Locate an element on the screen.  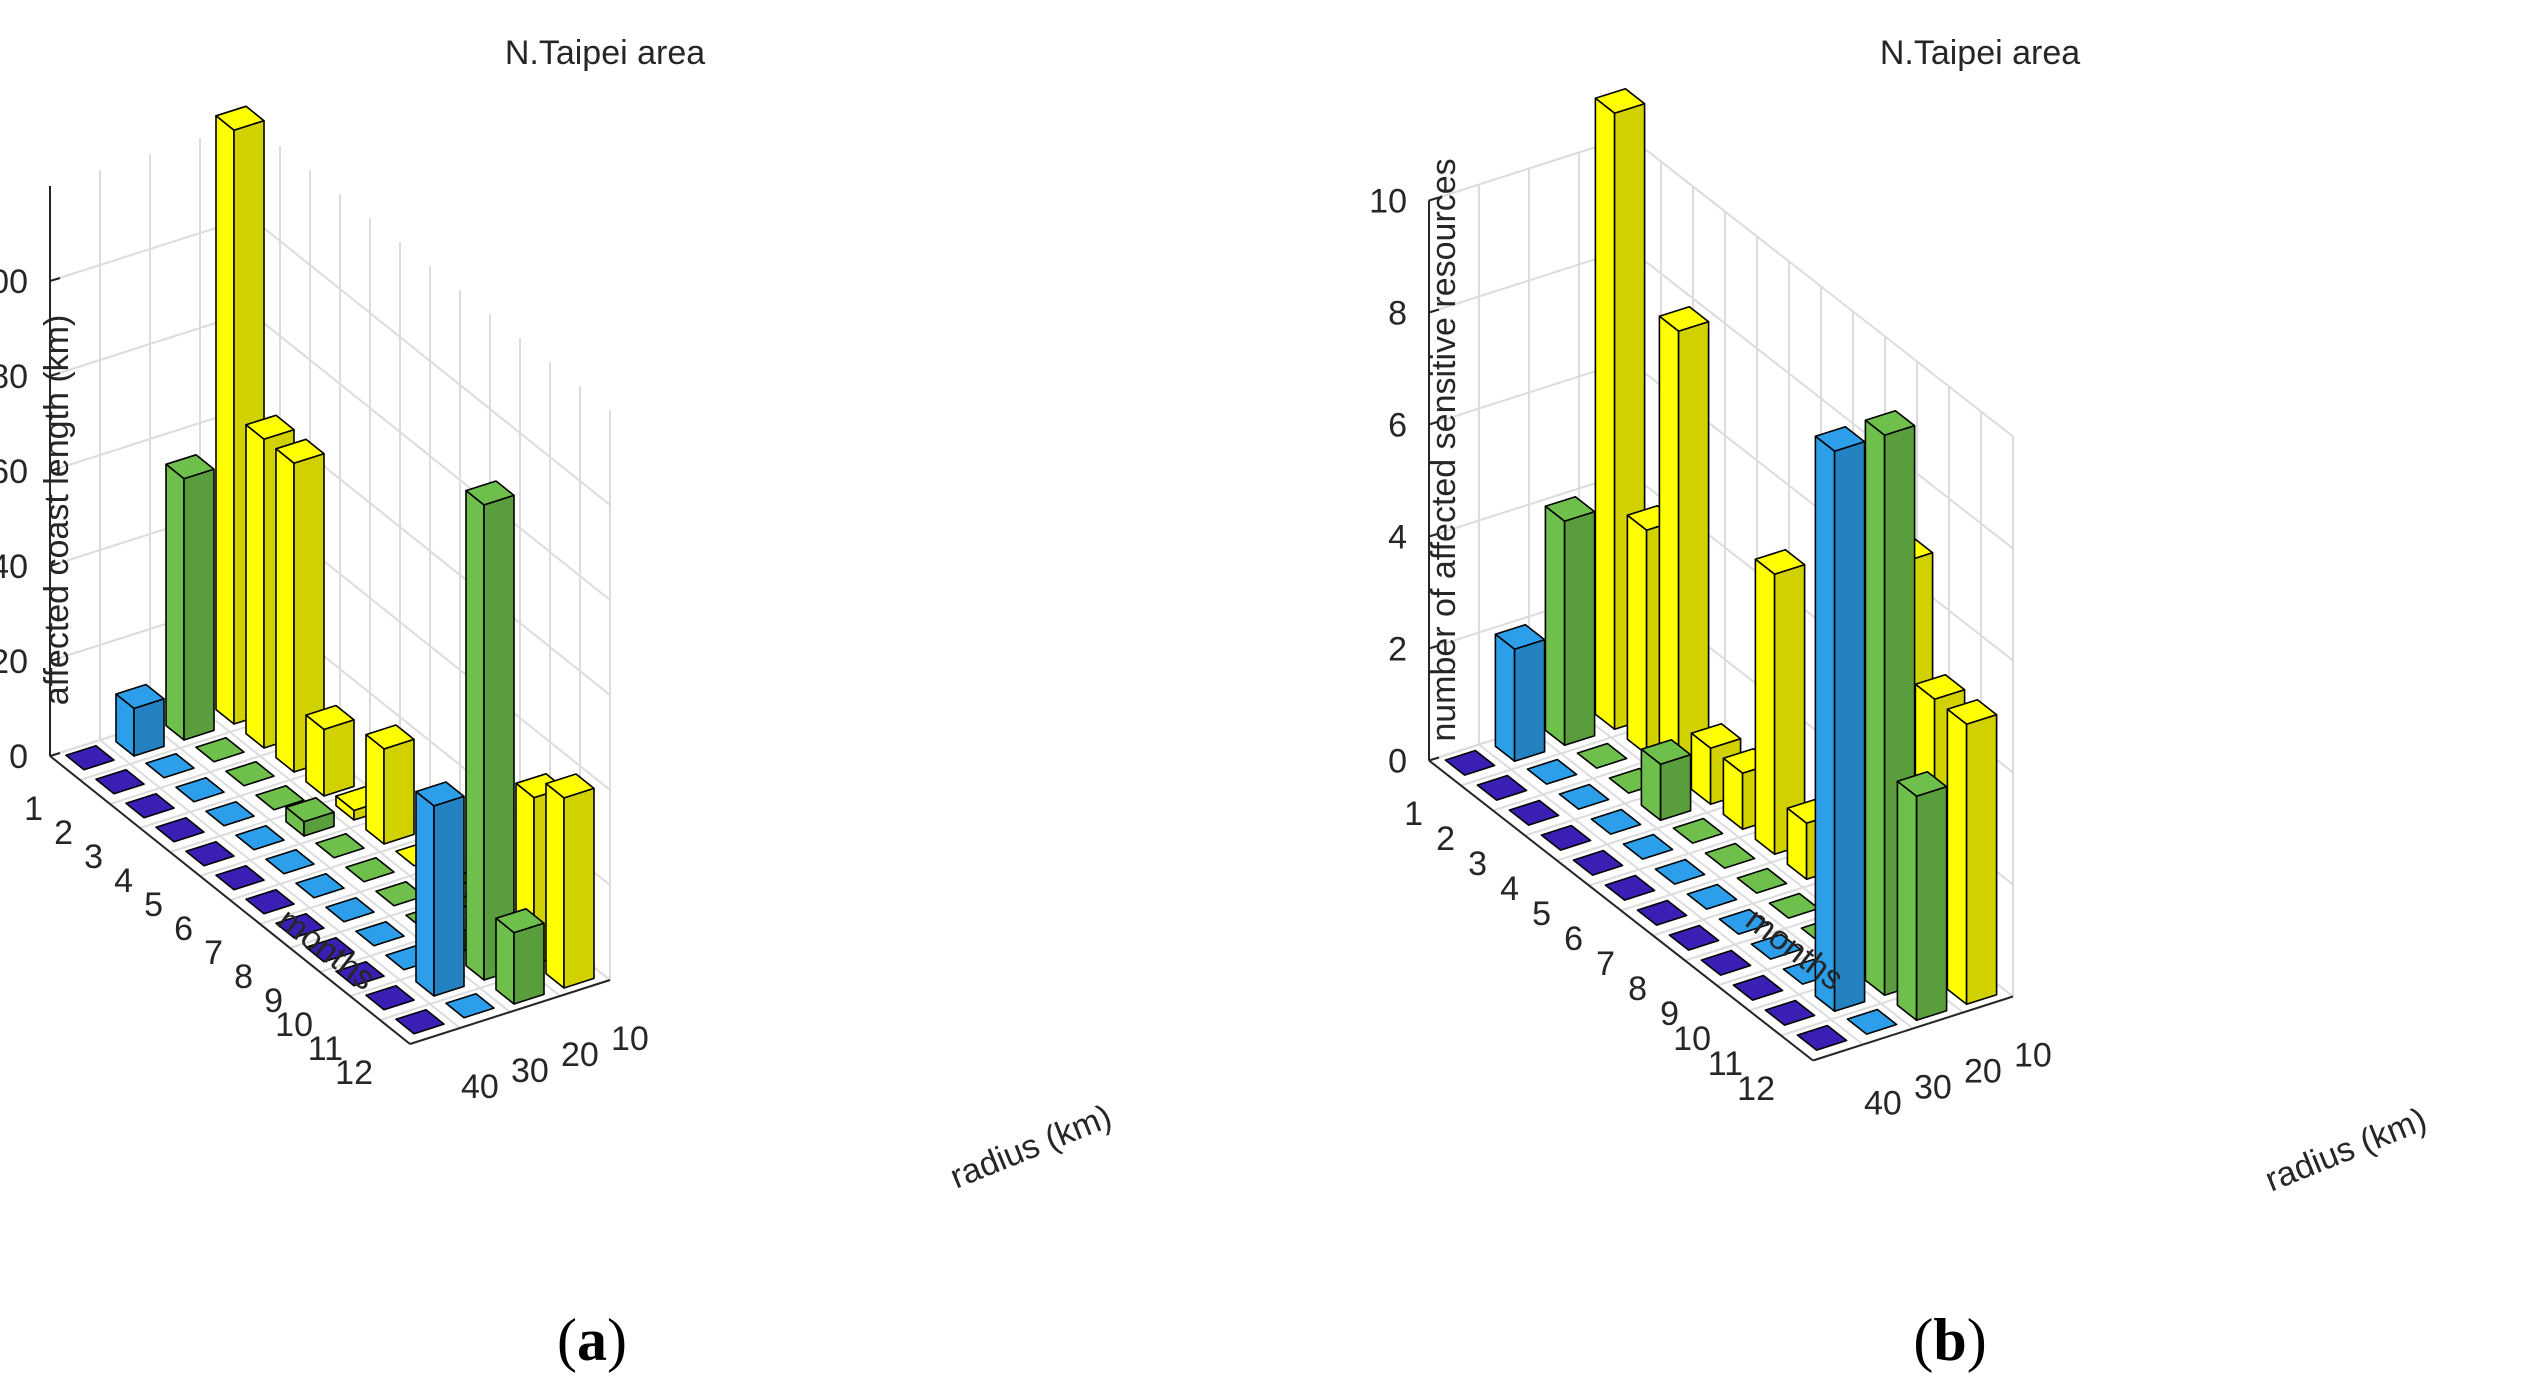
z-tick-label: 4 is located at coordinates (1397, 538).